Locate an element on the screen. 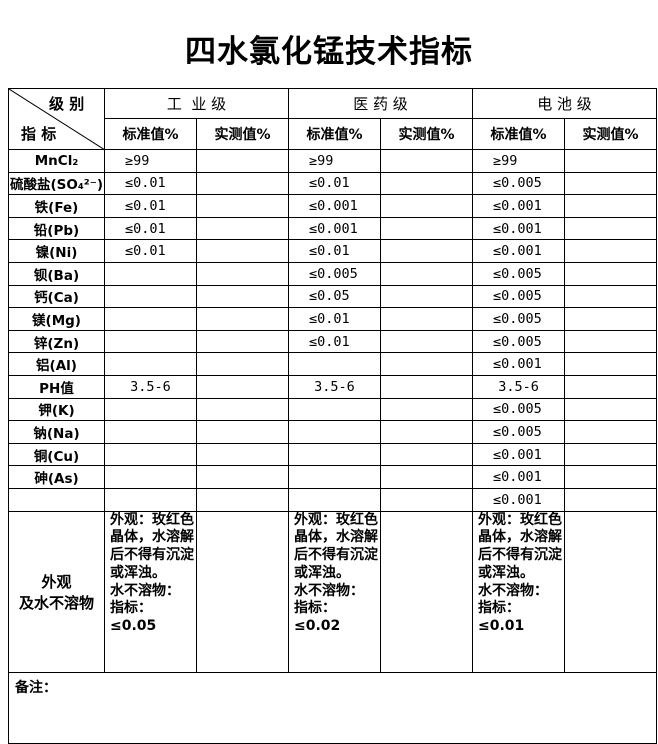 Image resolution: width=658 pixels, height=744 pixels. corner-bottom: 指 标 is located at coordinates (39, 134).